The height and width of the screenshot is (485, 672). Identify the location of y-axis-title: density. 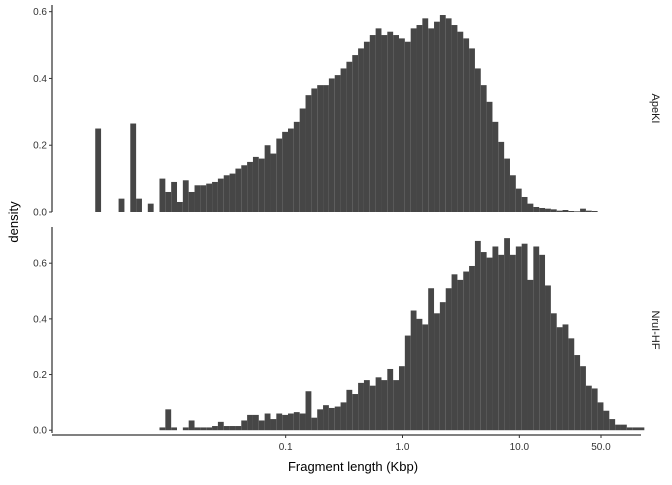
(13, 222).